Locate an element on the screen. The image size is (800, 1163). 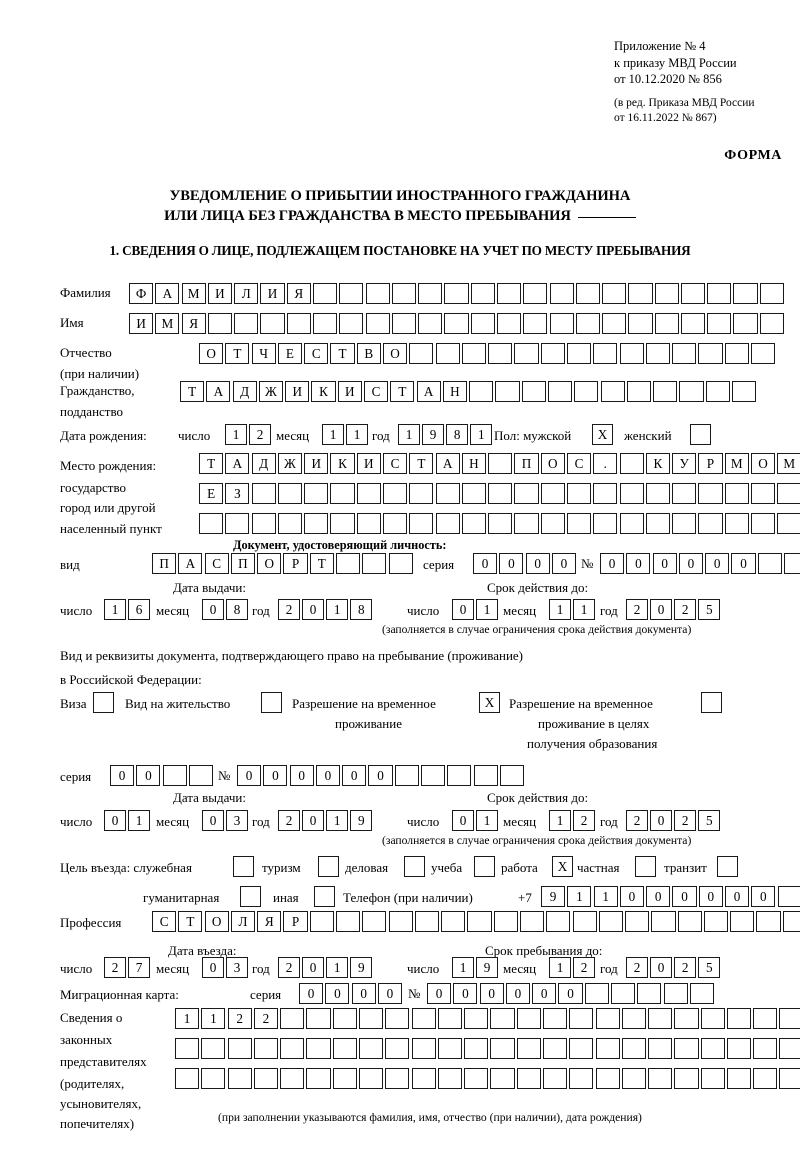
purpose-other-checkbox is located at coordinates (324, 896).